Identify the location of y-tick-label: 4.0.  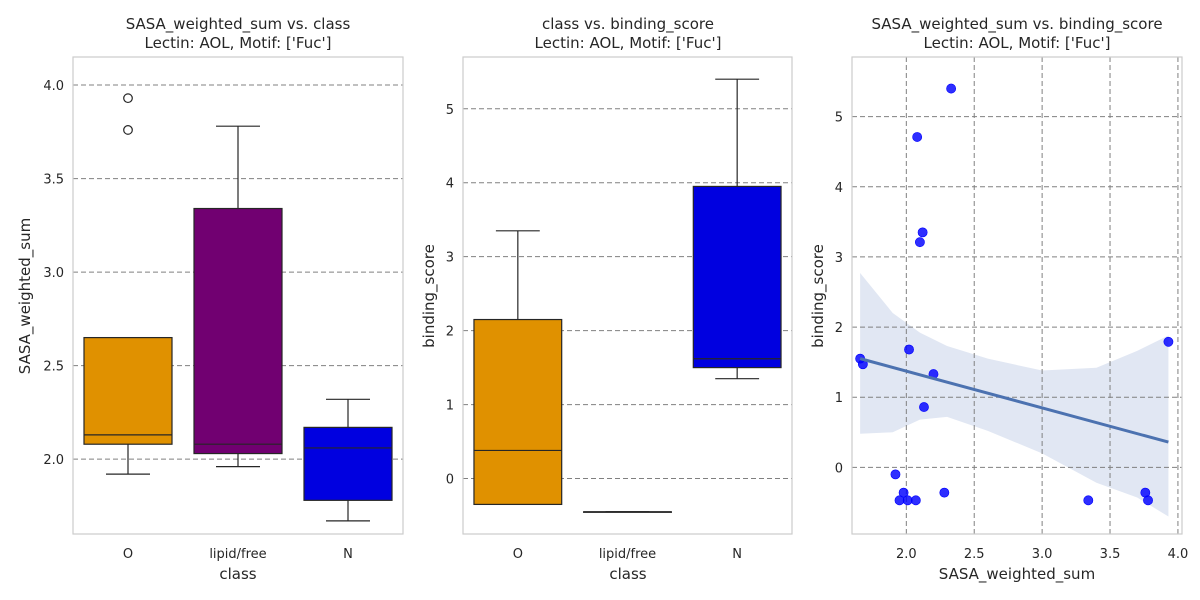
(53, 86).